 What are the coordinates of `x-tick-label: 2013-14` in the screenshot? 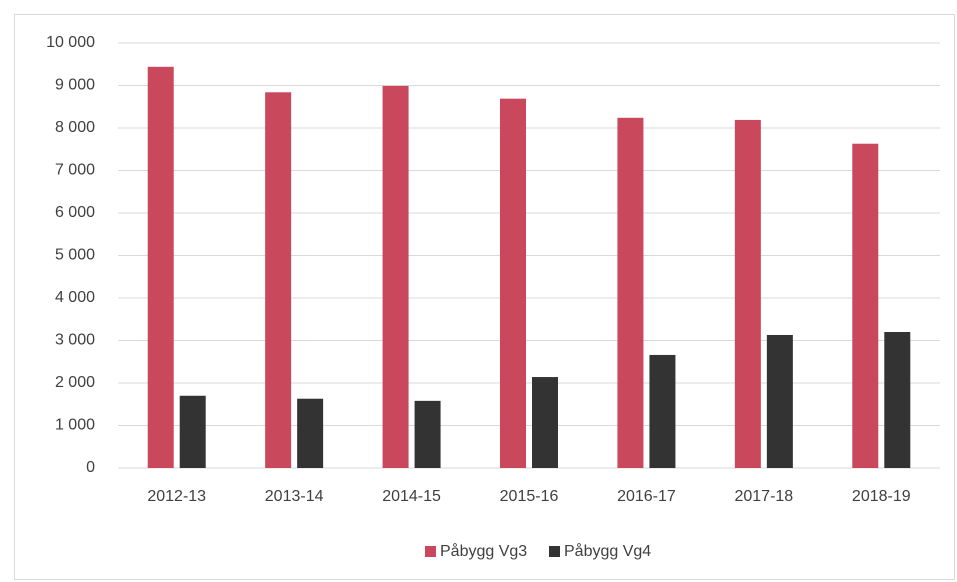 It's located at (294, 496).